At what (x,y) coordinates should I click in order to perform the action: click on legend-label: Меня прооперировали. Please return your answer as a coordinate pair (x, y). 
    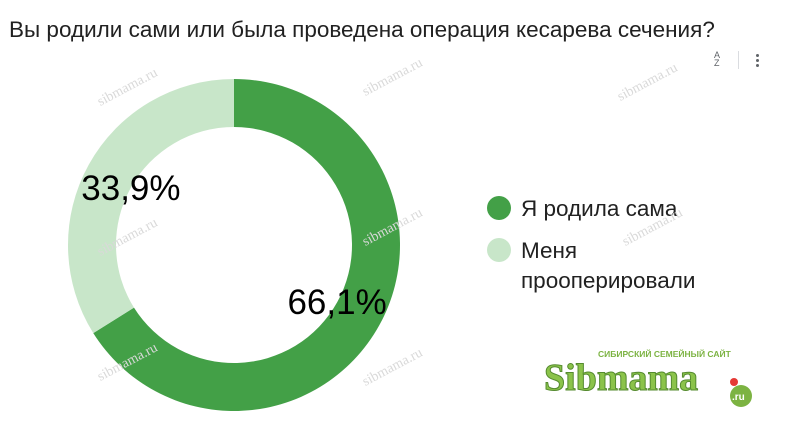
    Looking at the image, I should click on (608, 265).